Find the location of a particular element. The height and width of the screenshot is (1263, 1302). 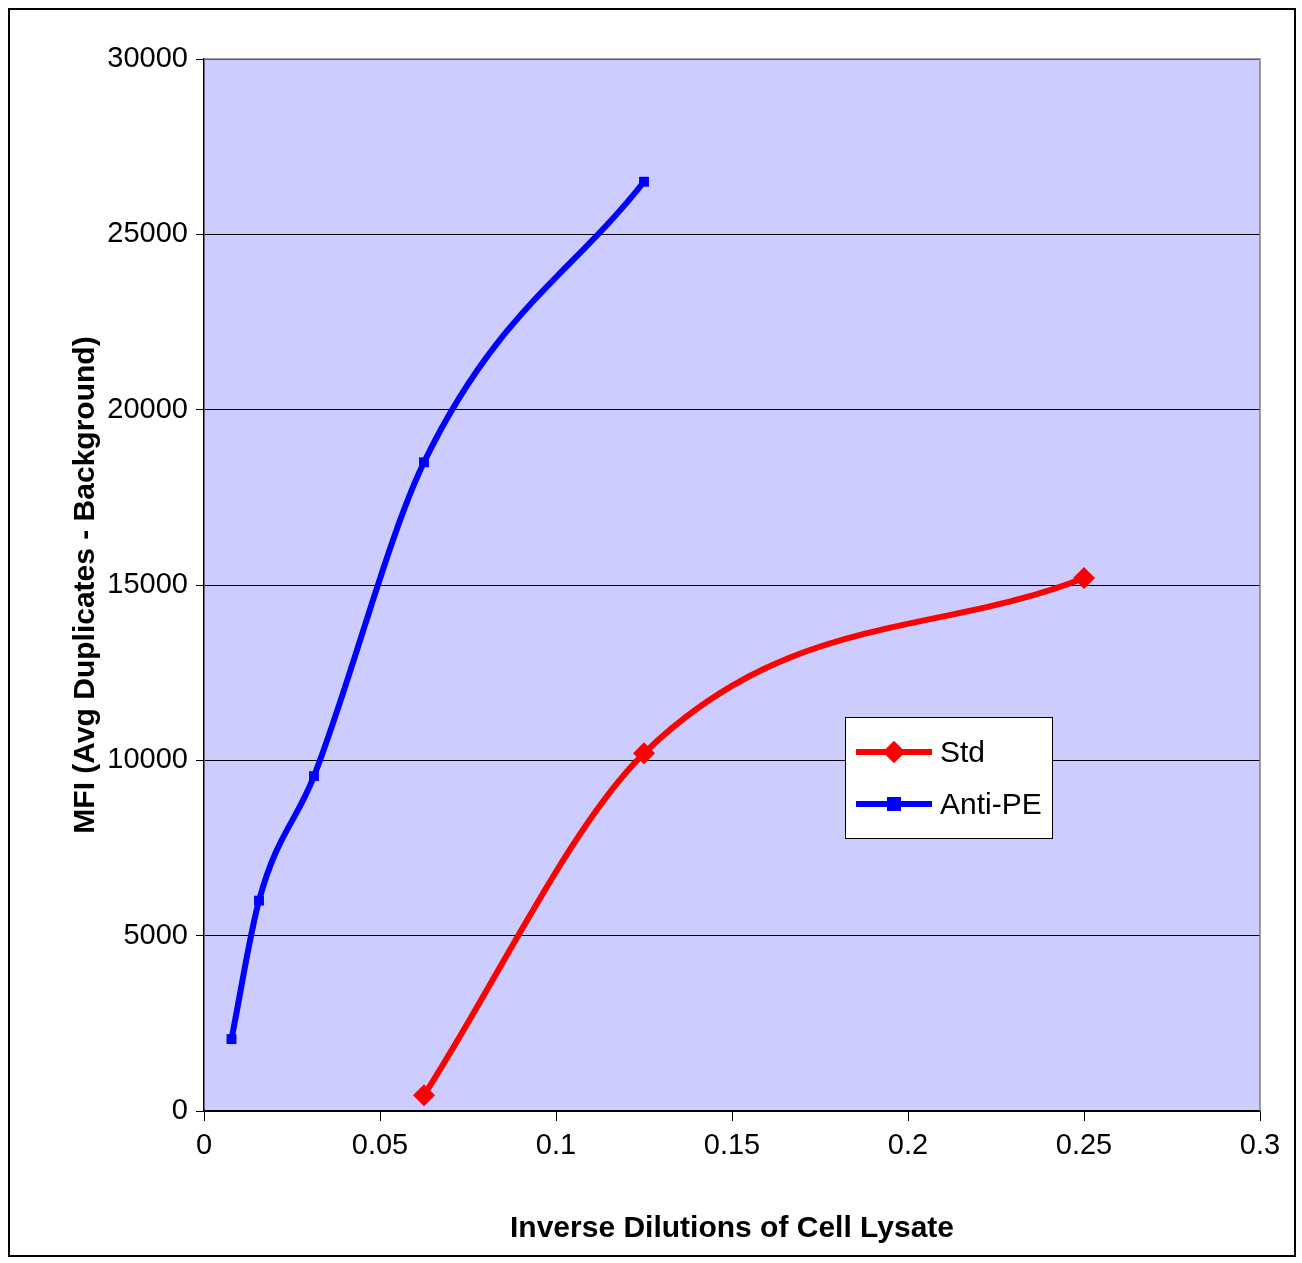

y-tick-label: 5000 is located at coordinates (155, 933).